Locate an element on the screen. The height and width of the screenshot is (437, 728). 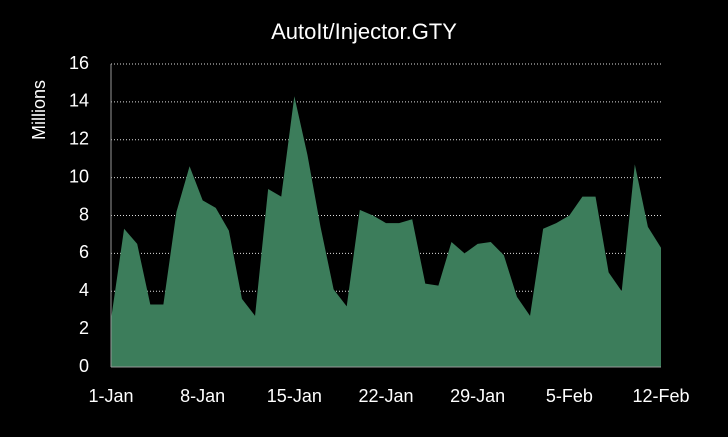
y-tick-label: 14 is located at coordinates (79, 101).